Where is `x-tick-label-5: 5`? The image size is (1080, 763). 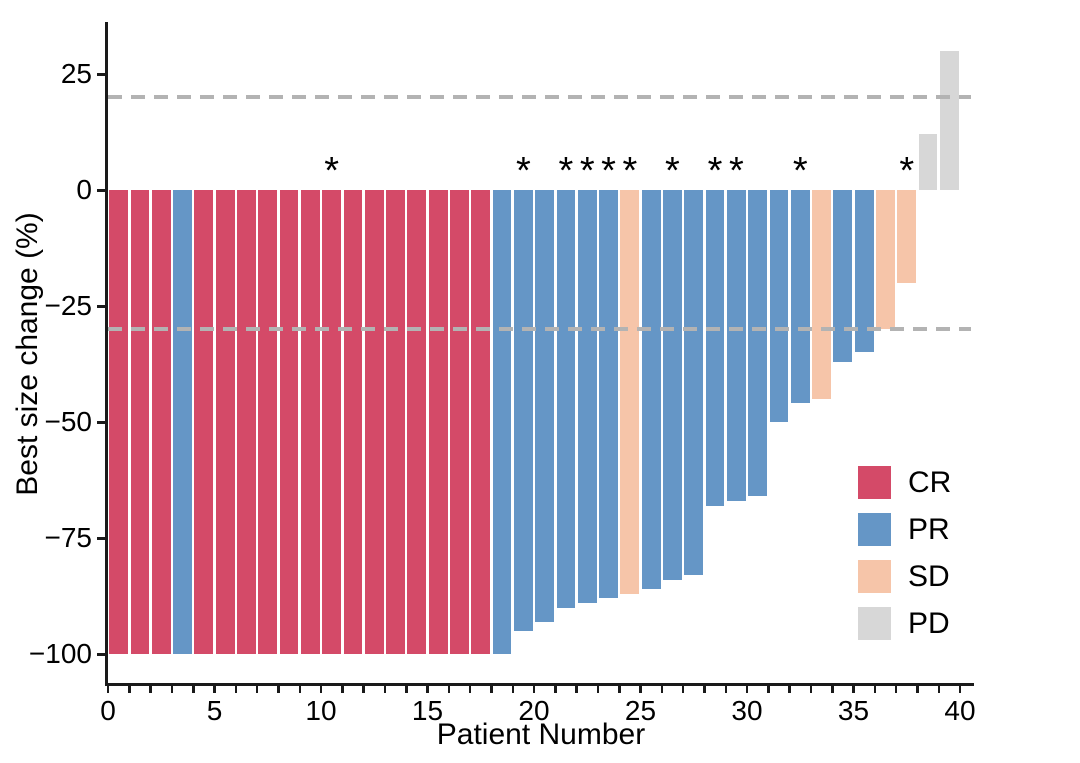
x-tick-label-5: 5 is located at coordinates (214, 710).